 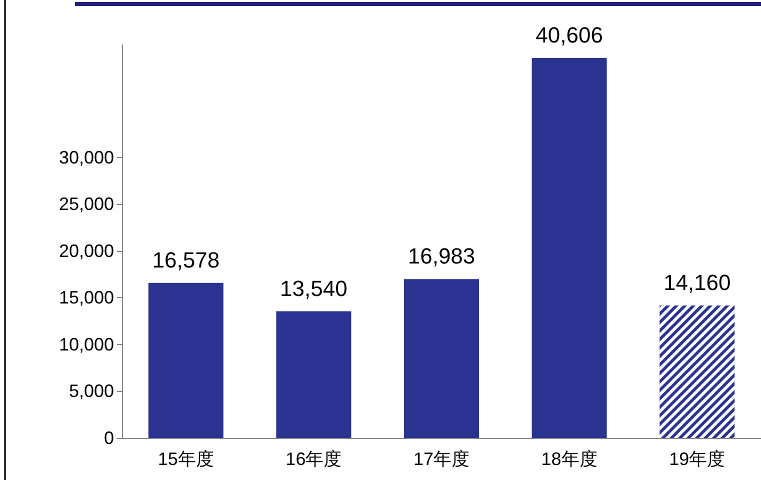 I want to click on y-tick-label: 10,000, so click(x=86, y=344).